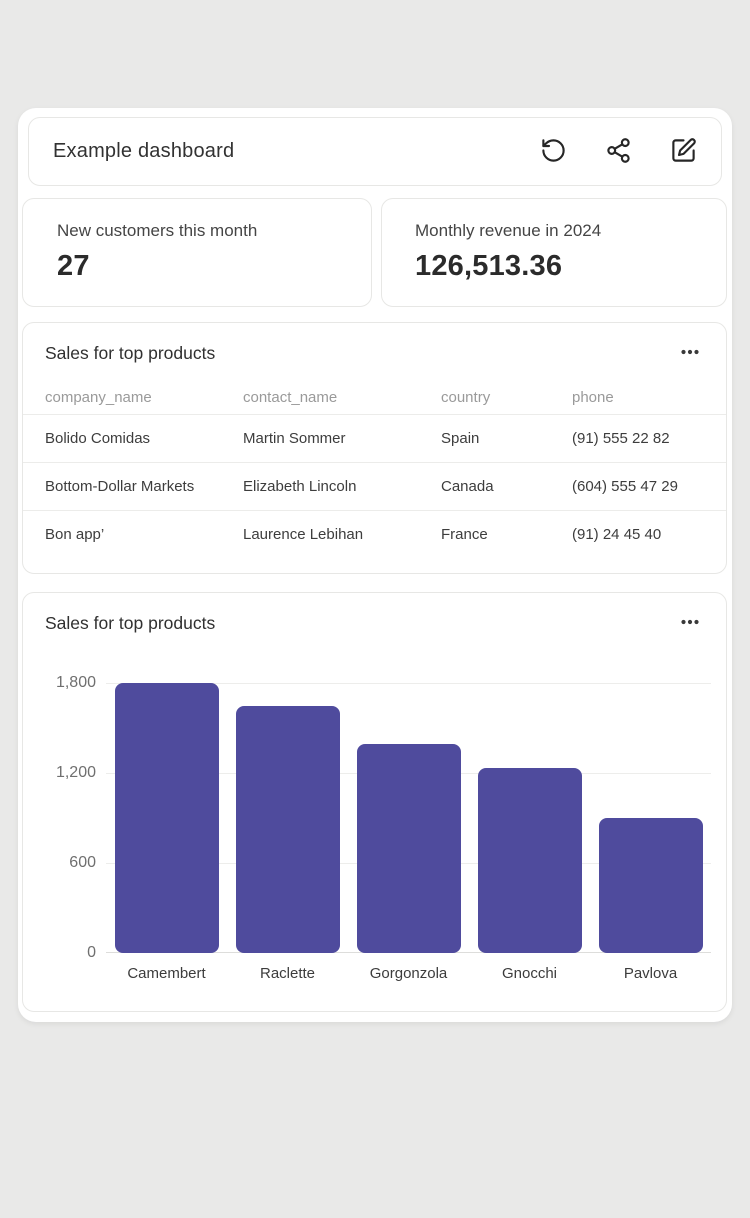 Image resolution: width=750 pixels, height=1218 pixels. What do you see at coordinates (651, 885) in the screenshot?
I see `bar-pavlova` at bounding box center [651, 885].